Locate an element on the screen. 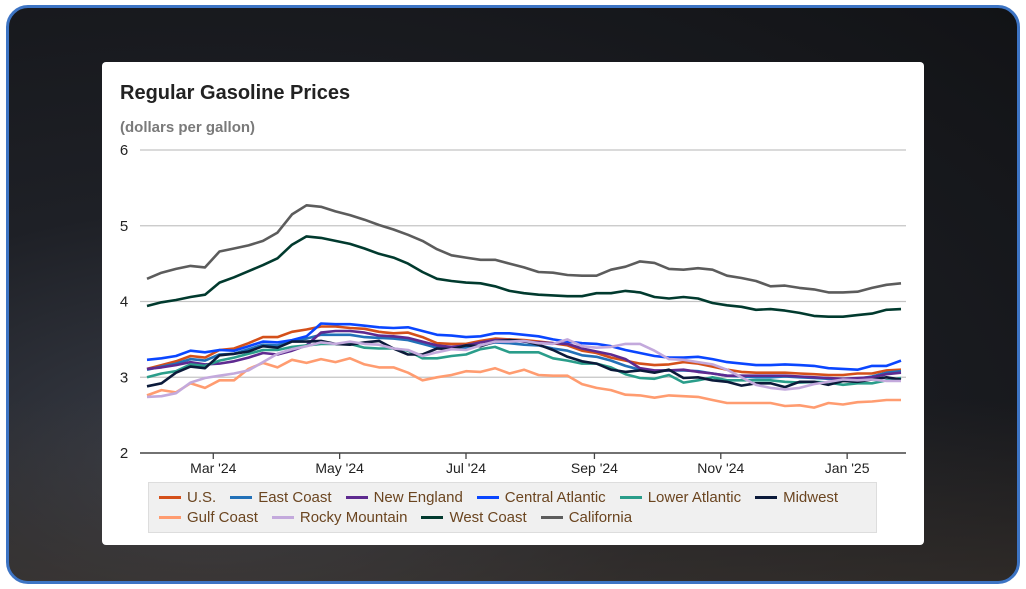  y-tick-label: 4 is located at coordinates (124, 302).